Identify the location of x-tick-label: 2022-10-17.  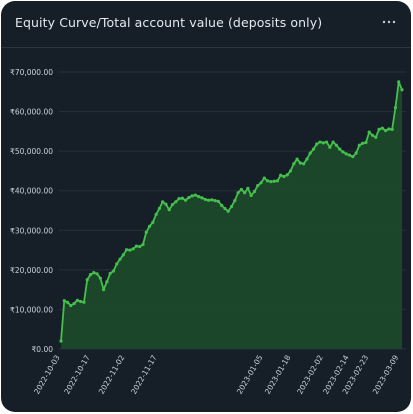
(77, 374).